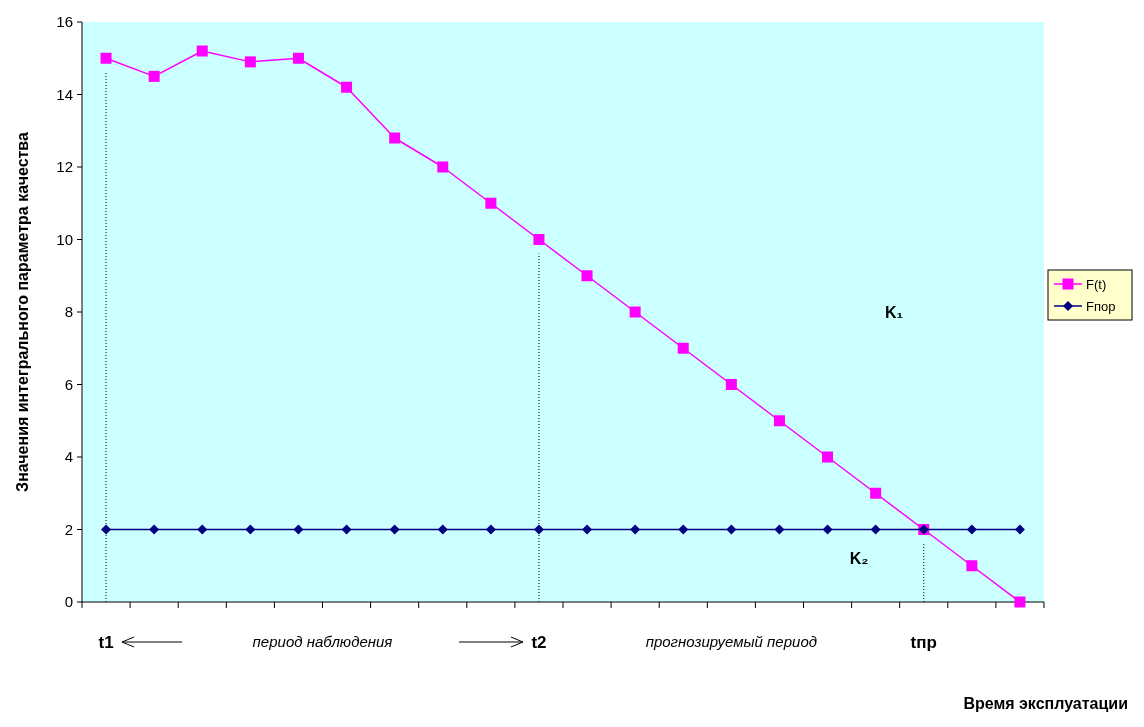 The height and width of the screenshot is (727, 1144). I want to click on x-axis-title: Время эксплуатации, so click(1045, 703).